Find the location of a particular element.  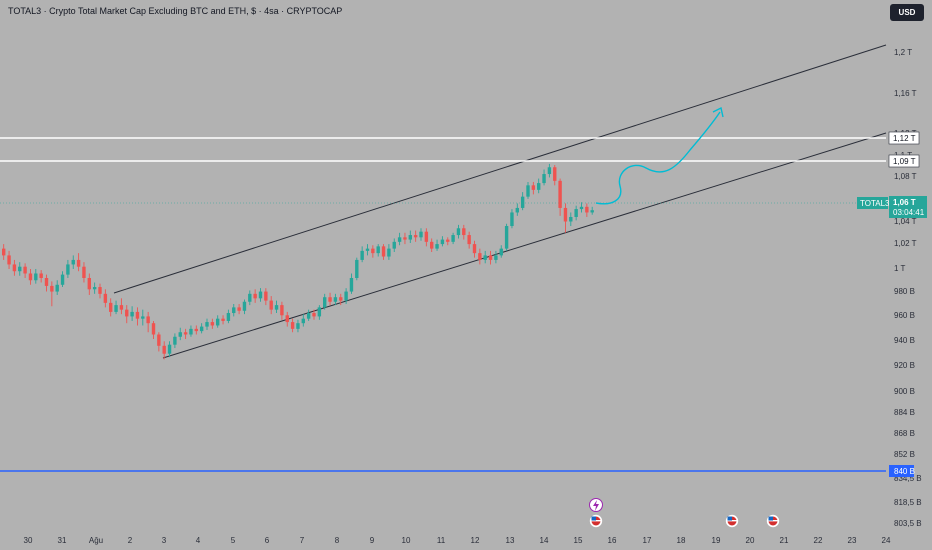

event-marker-lightning is located at coordinates (596, 505).